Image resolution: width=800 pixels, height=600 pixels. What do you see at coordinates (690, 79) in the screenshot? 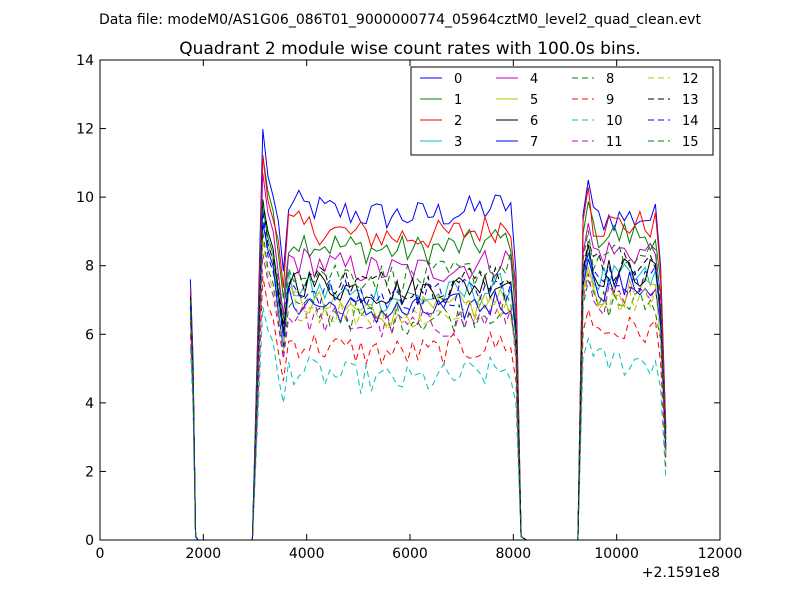
I see `legend-label: 12` at bounding box center [690, 79].